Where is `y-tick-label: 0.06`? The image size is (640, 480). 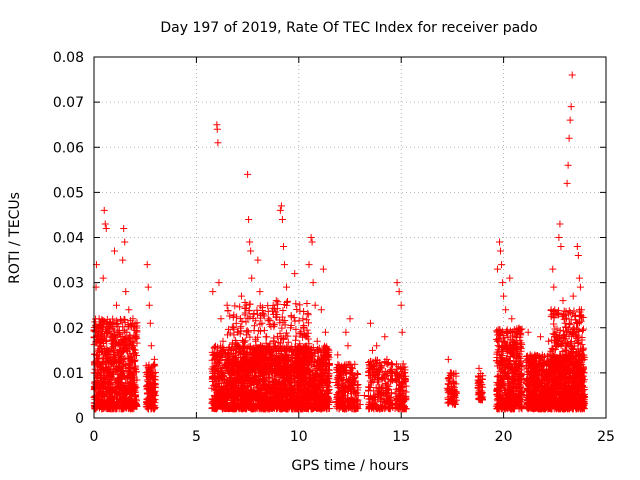 y-tick-label: 0.06 is located at coordinates (68, 148).